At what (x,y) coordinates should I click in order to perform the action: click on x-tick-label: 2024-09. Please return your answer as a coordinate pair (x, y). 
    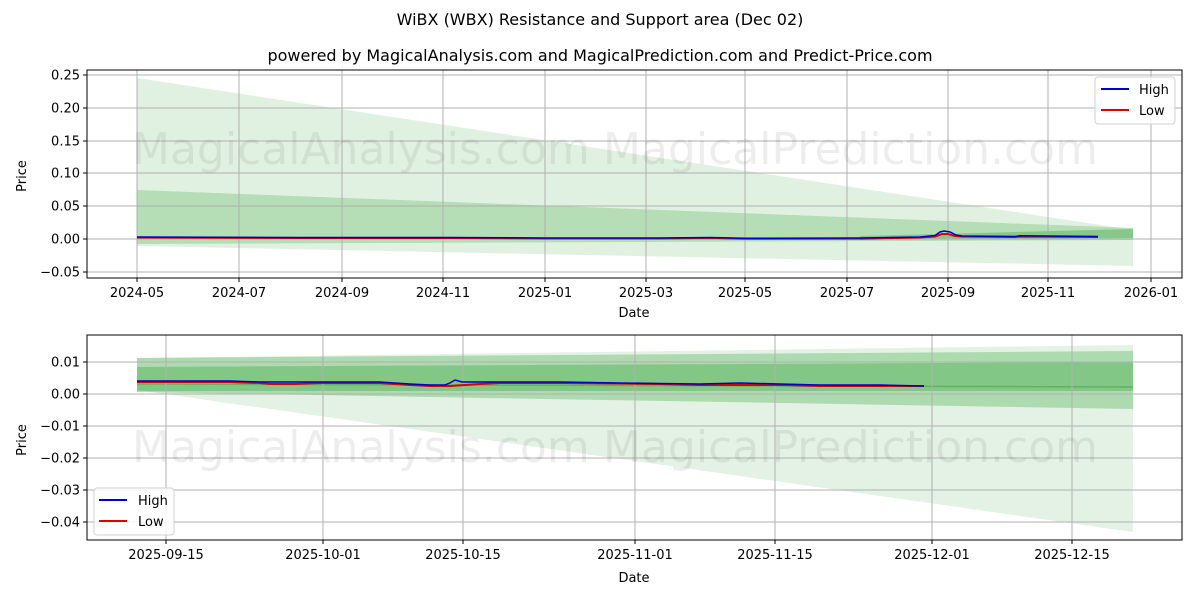
    Looking at the image, I should click on (342, 293).